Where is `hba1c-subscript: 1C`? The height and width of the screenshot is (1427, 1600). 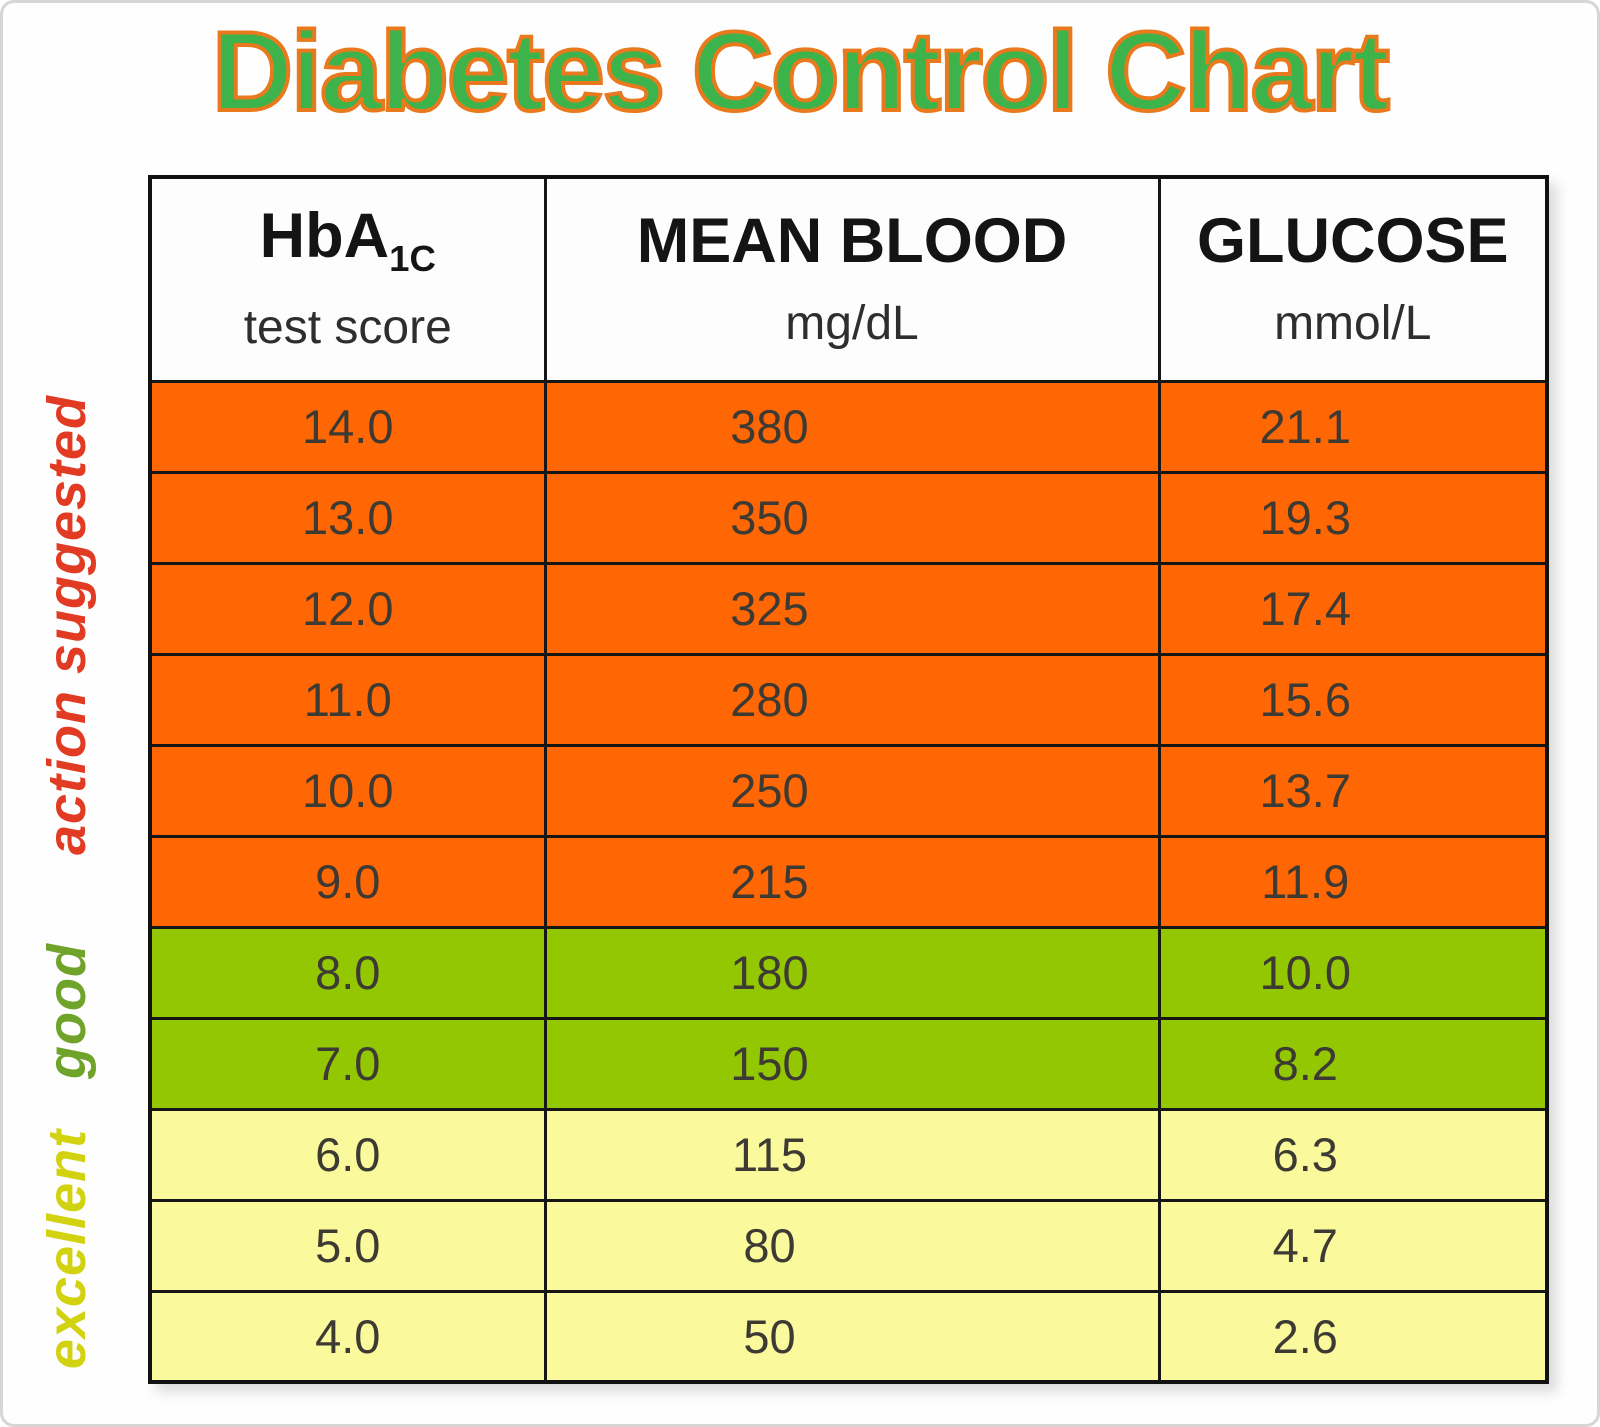 hba1c-subscript: 1C is located at coordinates (412, 259).